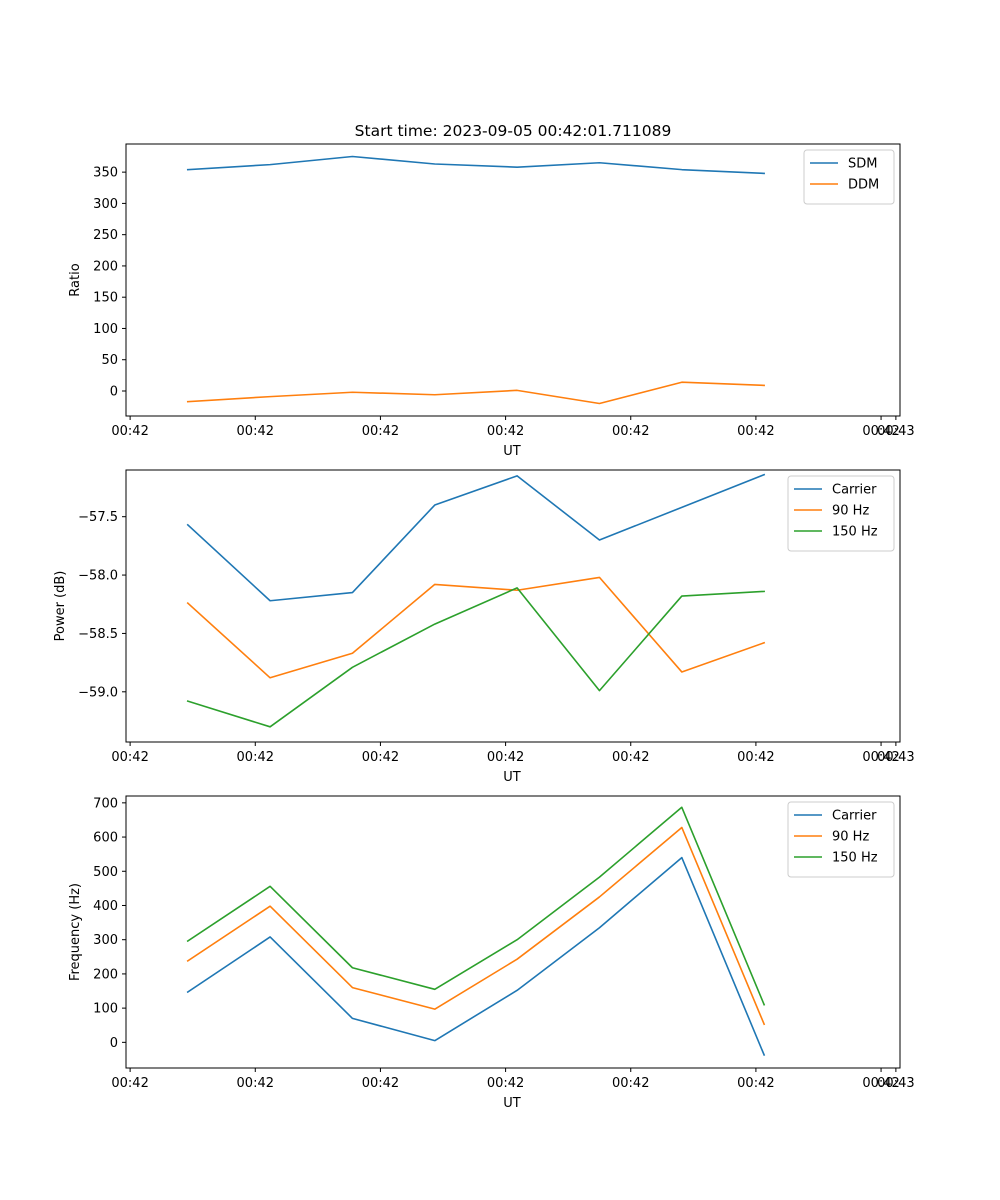  What do you see at coordinates (98, 692) in the screenshot?
I see `y-tick-label: −59.0` at bounding box center [98, 692].